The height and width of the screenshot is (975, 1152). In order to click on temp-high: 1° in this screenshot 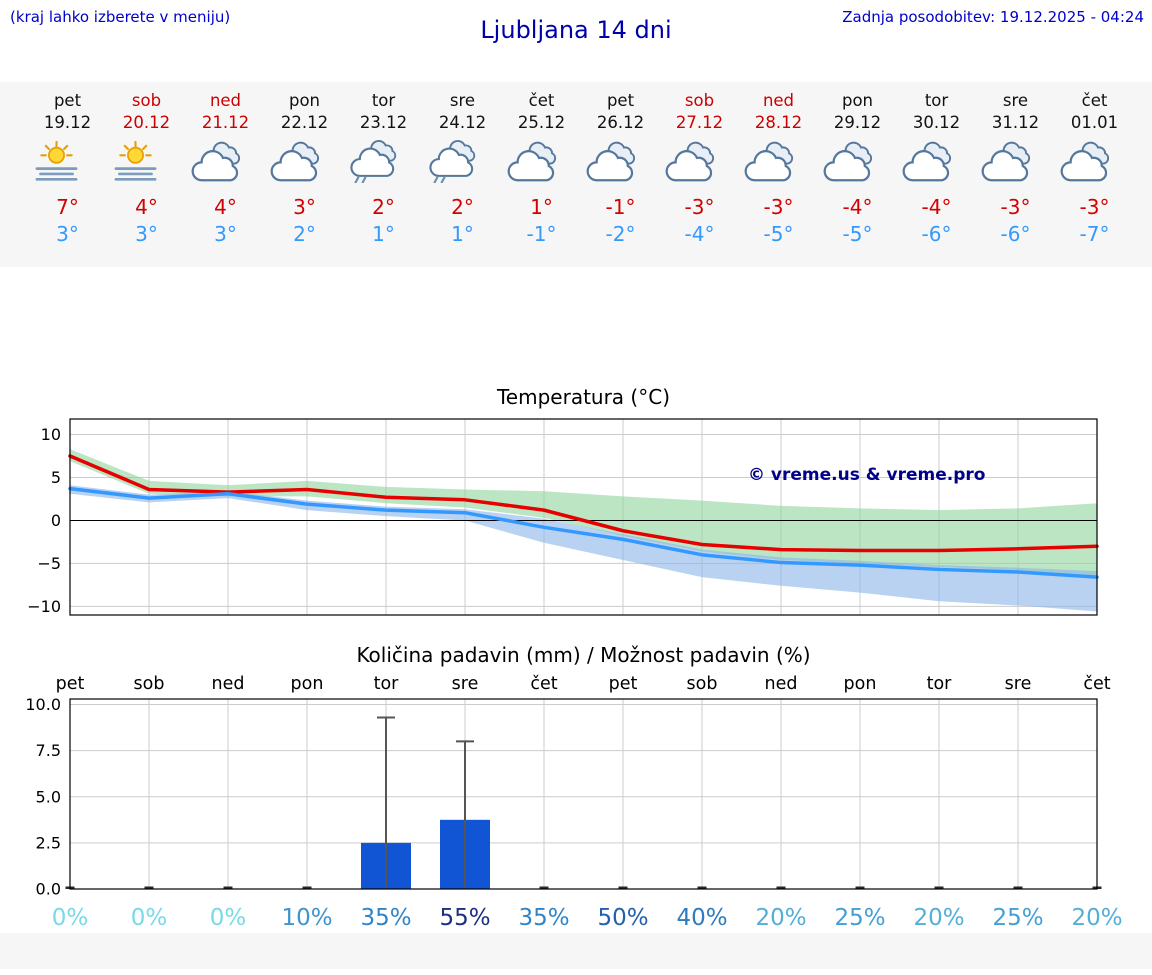, I will do `click(541, 207)`.